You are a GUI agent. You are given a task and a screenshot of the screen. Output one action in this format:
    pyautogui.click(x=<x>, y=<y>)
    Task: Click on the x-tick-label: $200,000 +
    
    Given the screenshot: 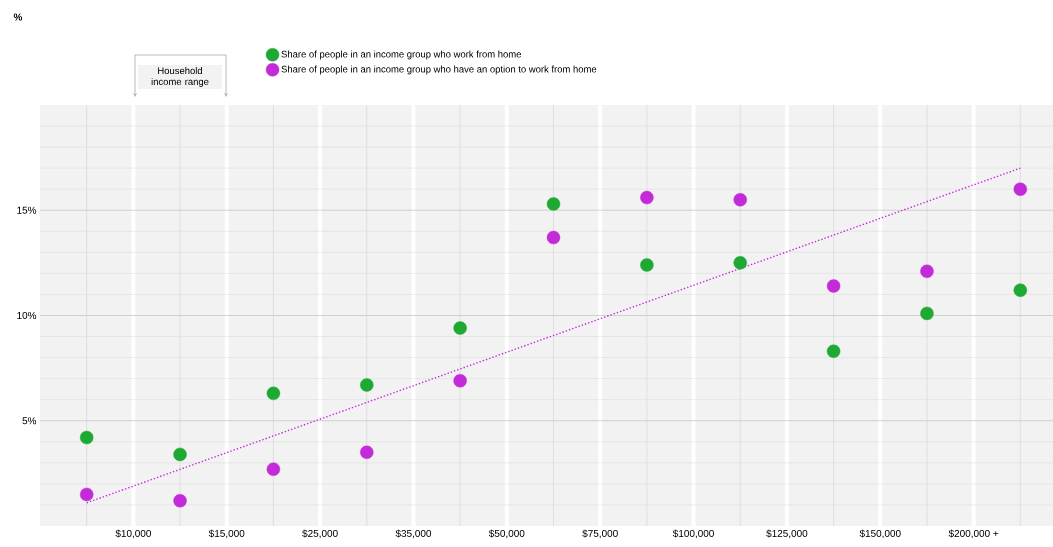 What is the action you would take?
    pyautogui.click(x=973, y=534)
    